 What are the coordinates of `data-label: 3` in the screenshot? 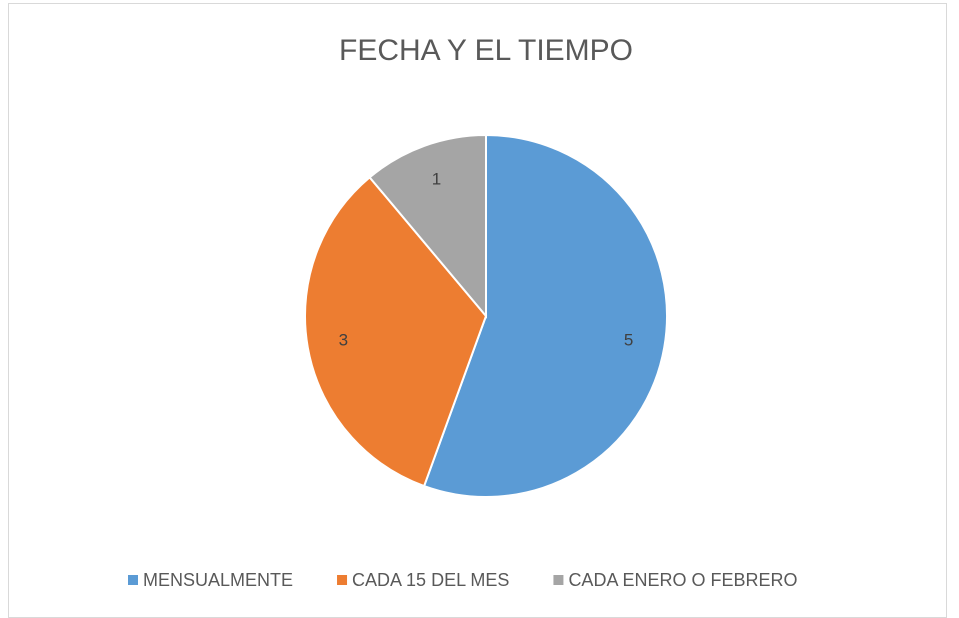 It's located at (343, 340).